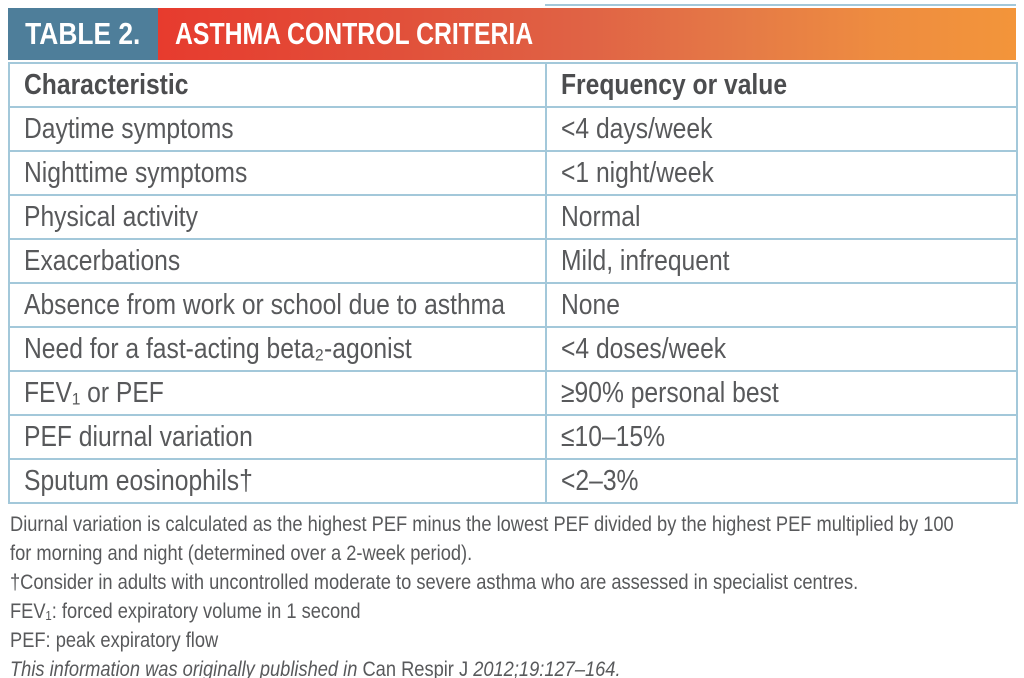 This screenshot has height=678, width=1024. I want to click on characteristic-text: Need for a fast-acting beta₂-agonist, so click(218, 348).